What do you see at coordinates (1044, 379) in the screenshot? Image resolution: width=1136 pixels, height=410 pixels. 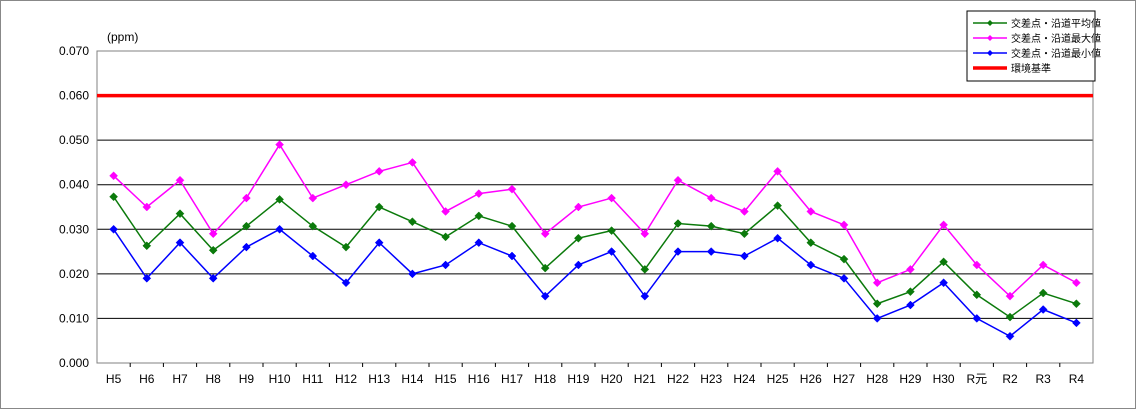 I see `x-tick-label: R3` at bounding box center [1044, 379].